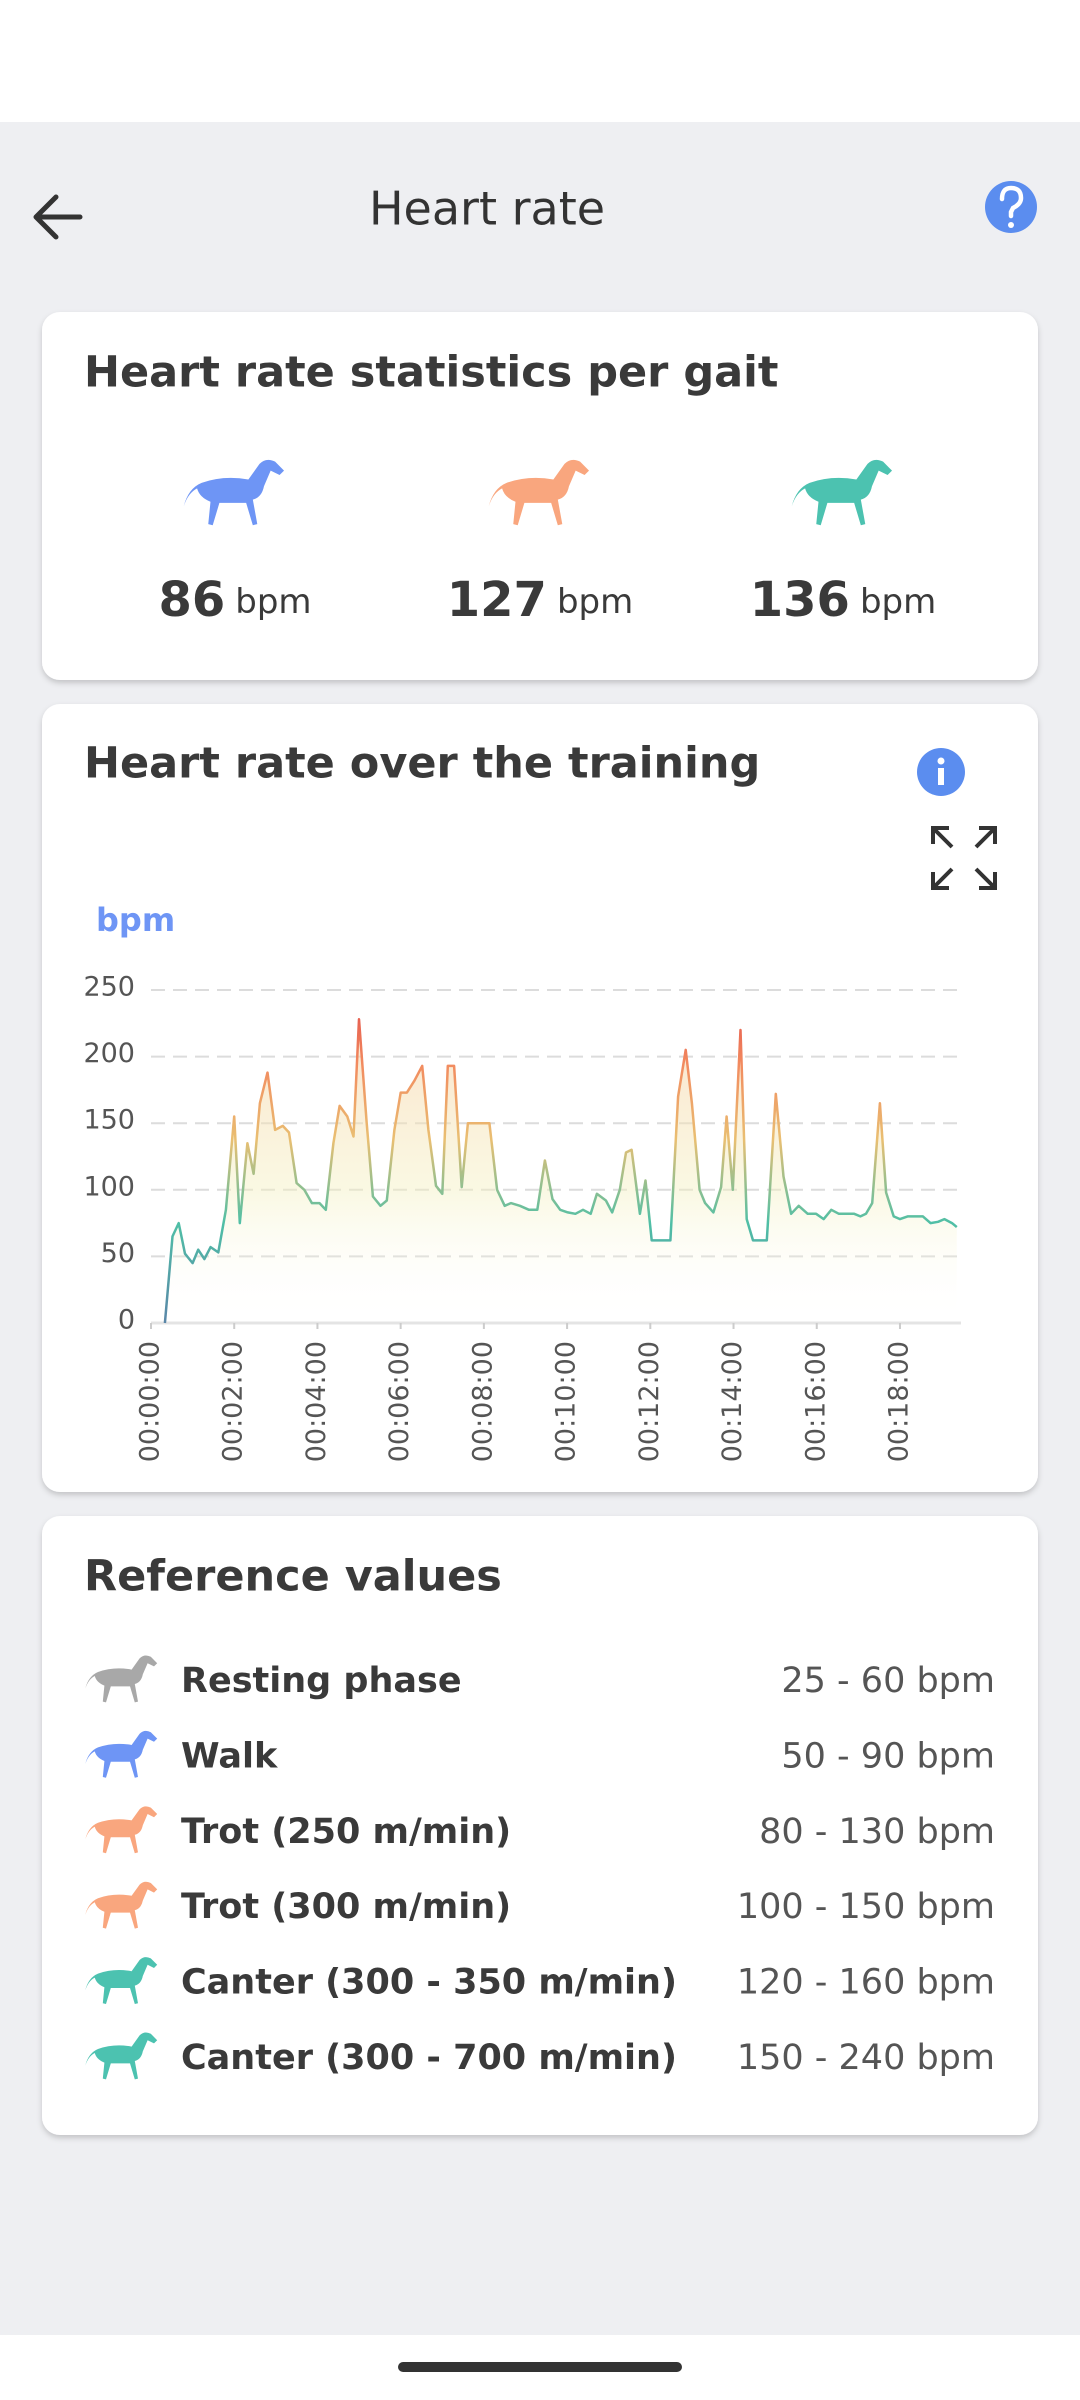 The image size is (1080, 2400). I want to click on home-indicator, so click(540, 2367).